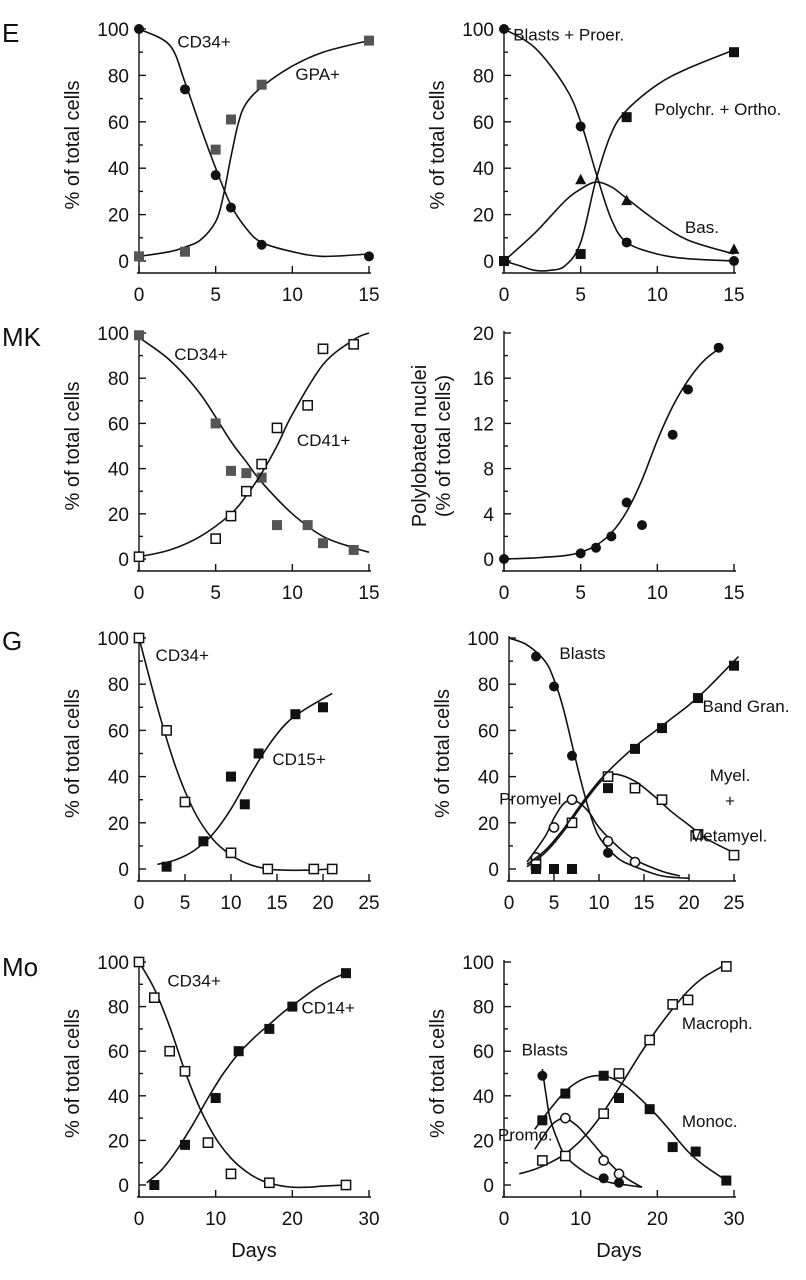  What do you see at coordinates (568, 35) in the screenshot?
I see `chart-e-right-annotation-blasts-proer: Blasts + Proer.` at bounding box center [568, 35].